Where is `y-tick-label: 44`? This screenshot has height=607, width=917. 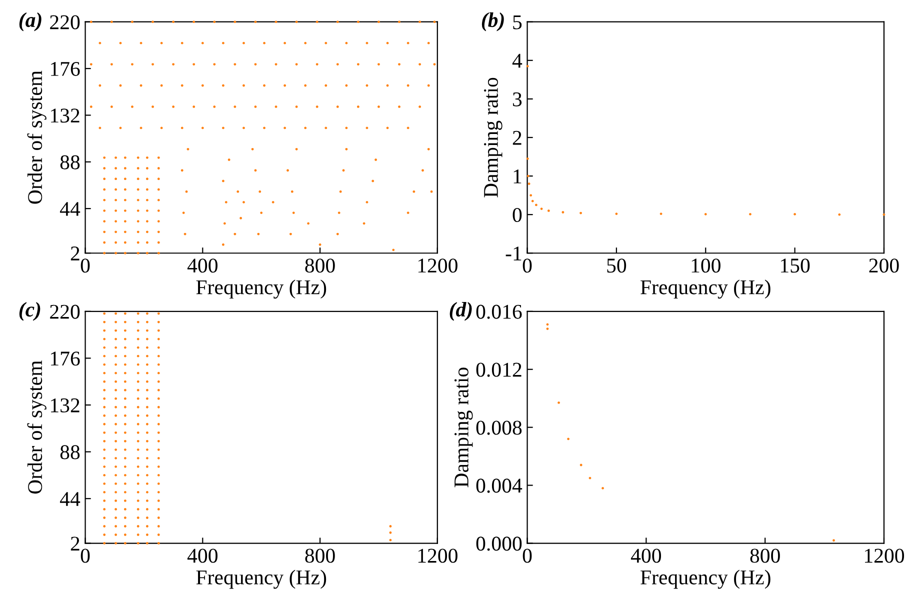 y-tick-label: 44 is located at coordinates (70, 499).